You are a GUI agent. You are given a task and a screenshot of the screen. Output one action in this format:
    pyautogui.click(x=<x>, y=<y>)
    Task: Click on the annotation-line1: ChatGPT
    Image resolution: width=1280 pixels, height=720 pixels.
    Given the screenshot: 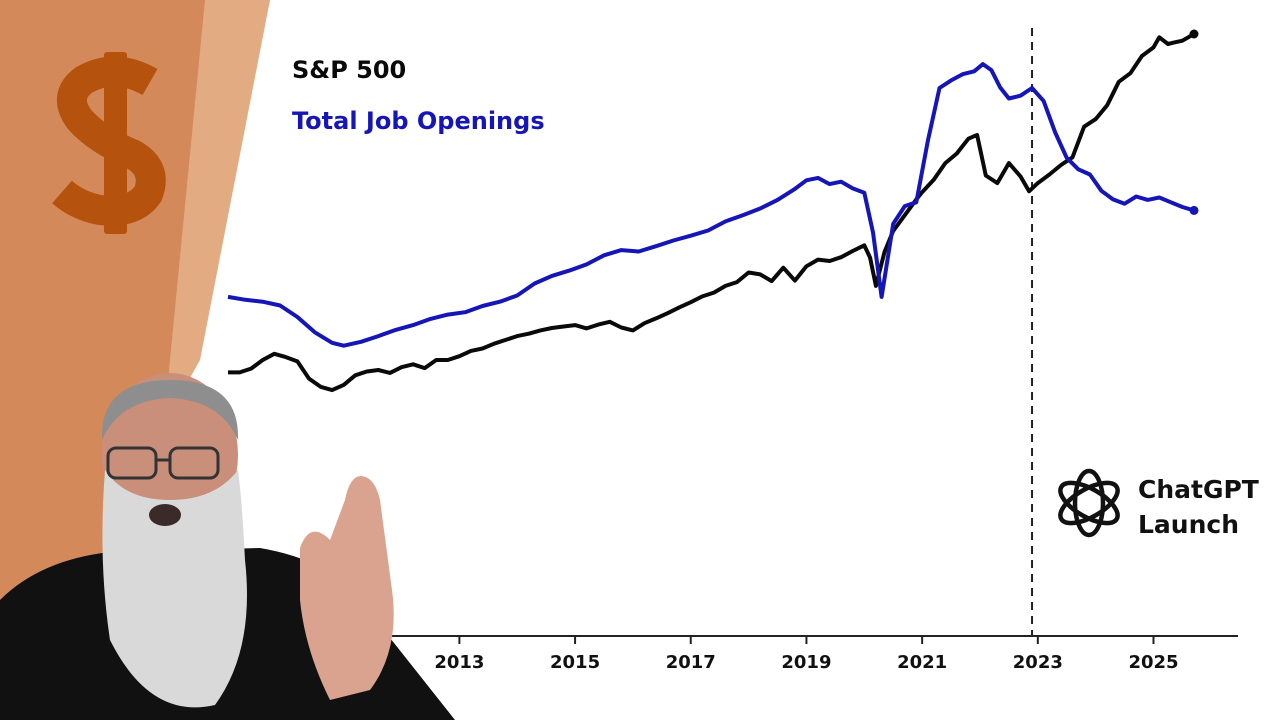 What is the action you would take?
    pyautogui.click(x=1198, y=489)
    